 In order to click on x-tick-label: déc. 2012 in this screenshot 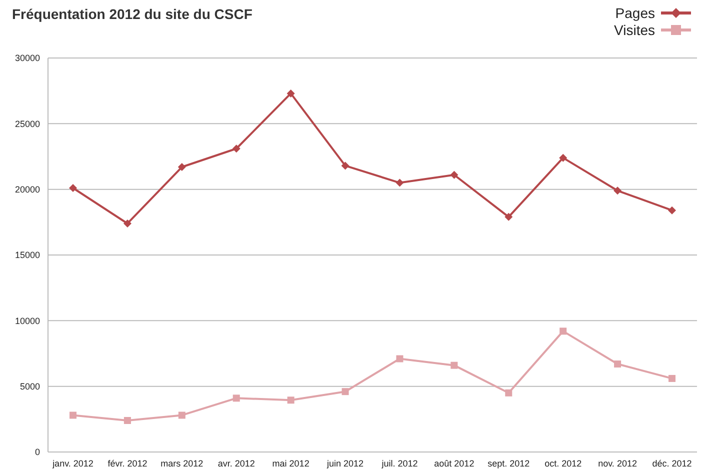, I will do `click(672, 463)`.